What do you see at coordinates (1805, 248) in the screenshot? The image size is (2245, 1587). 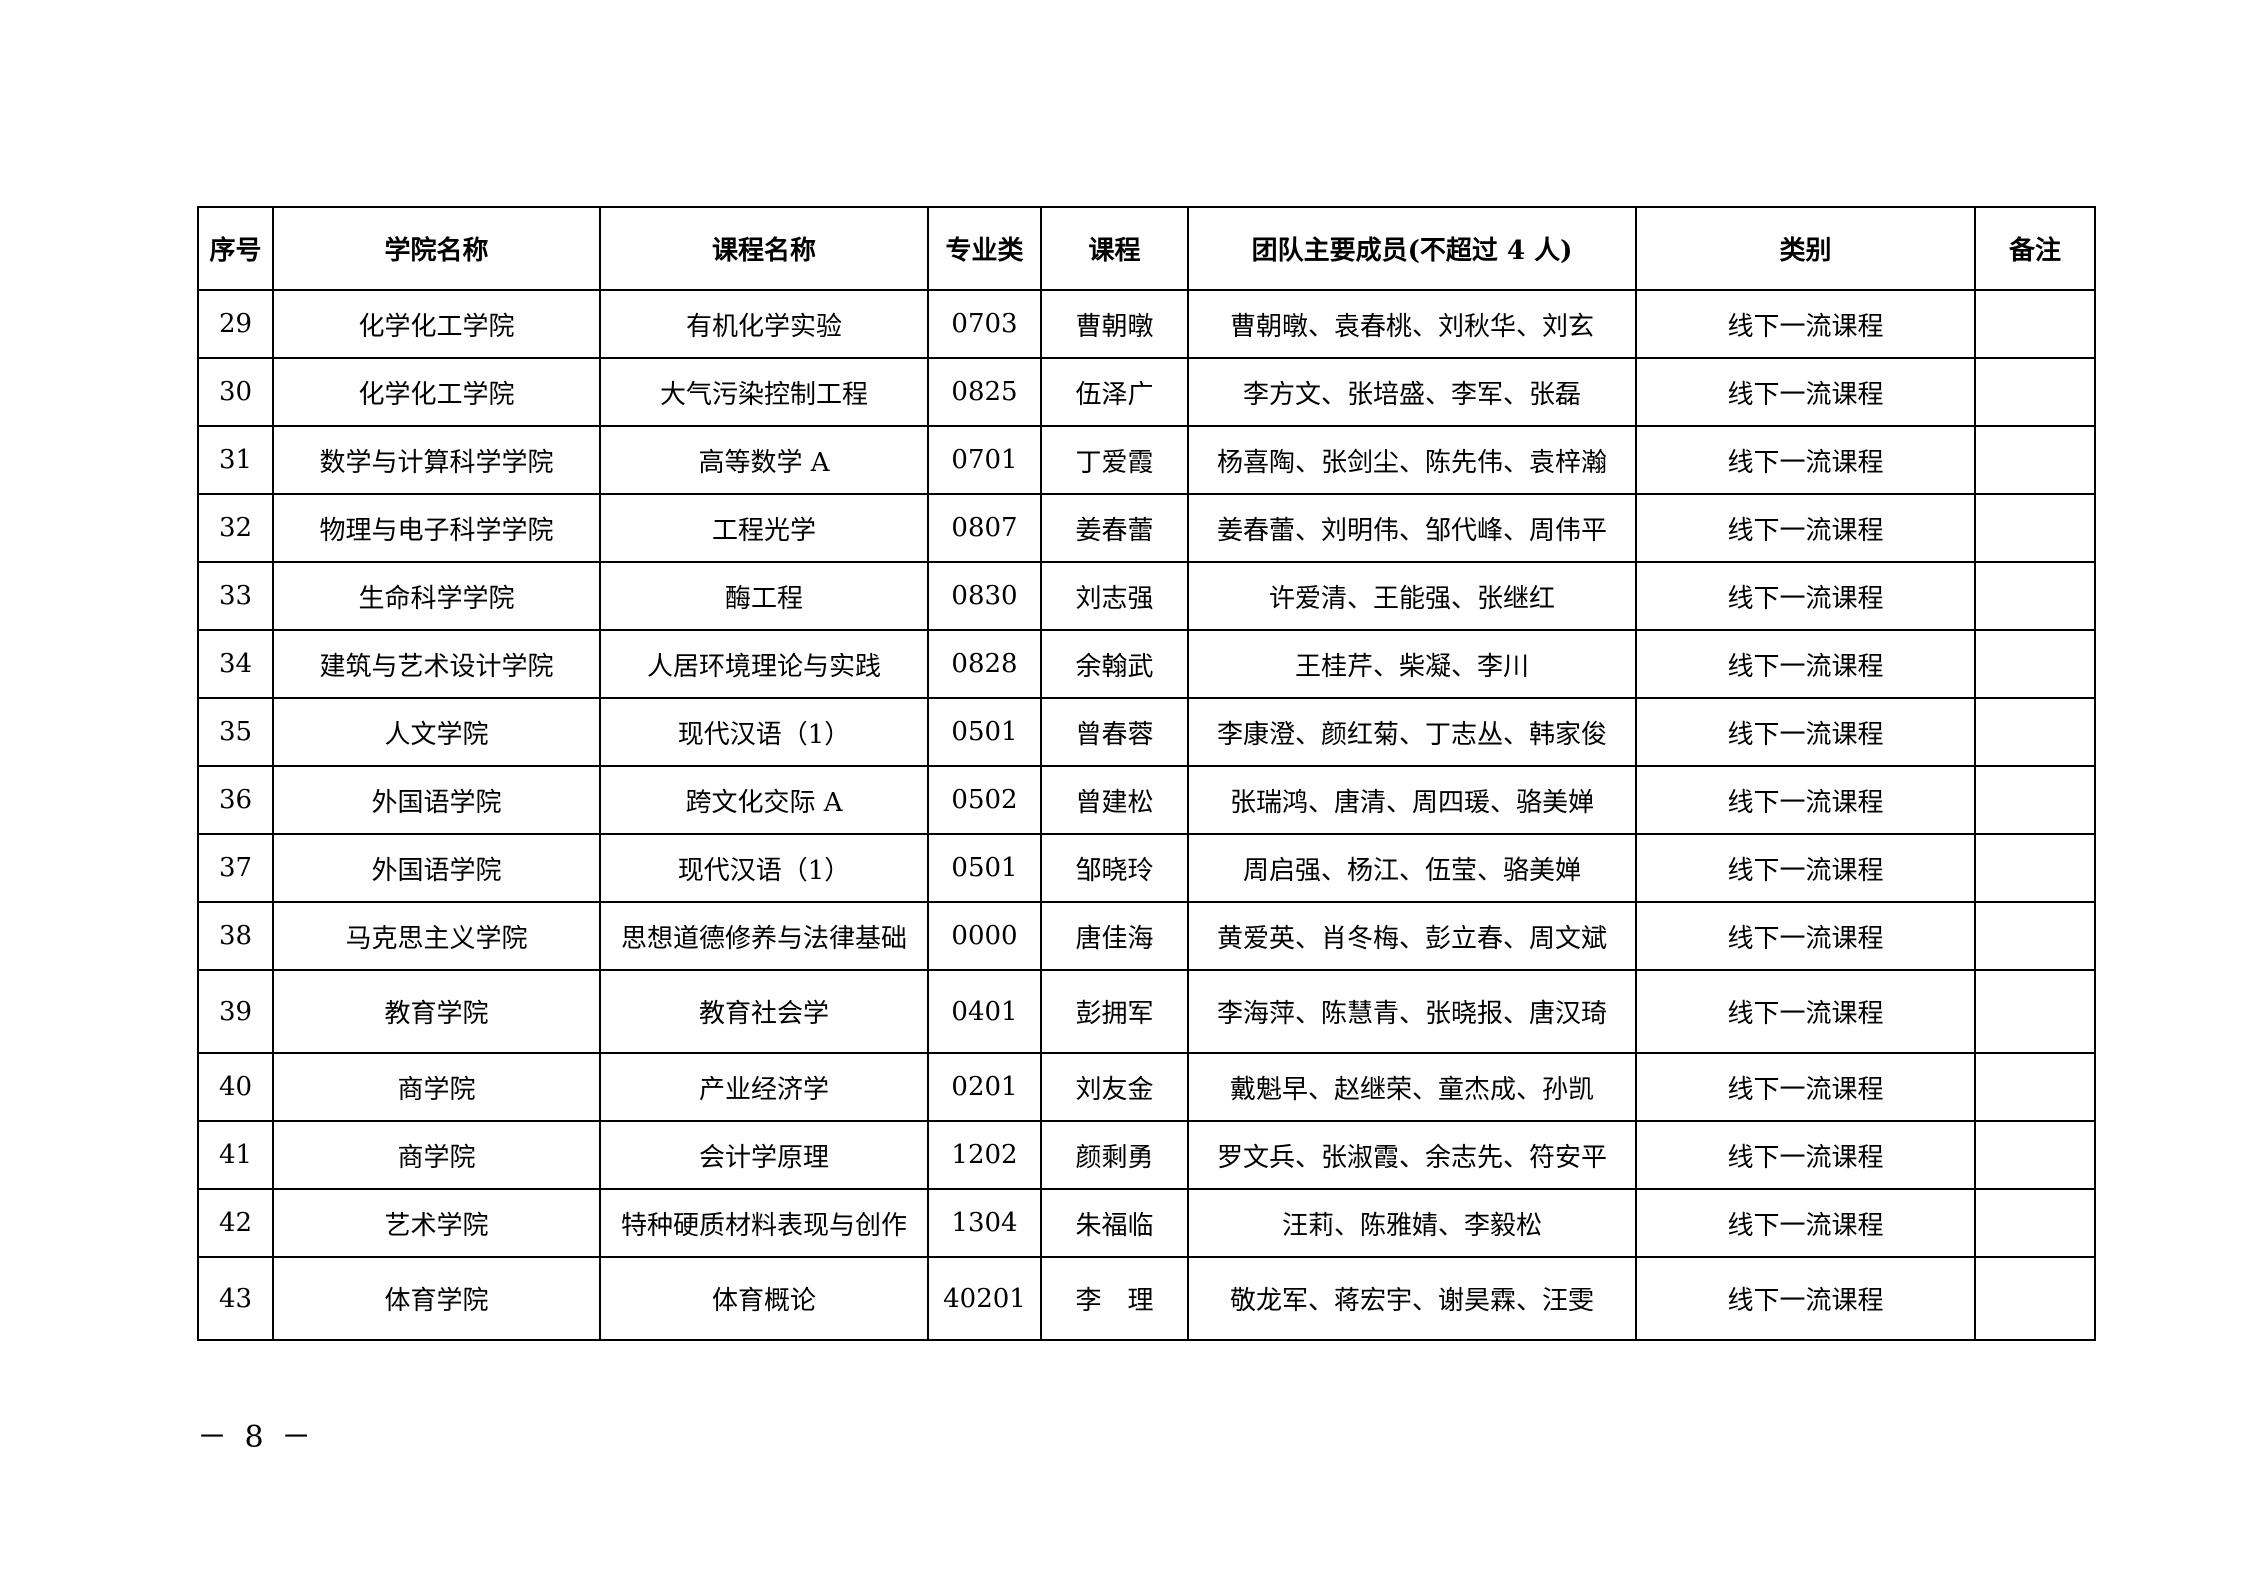 I see `header-category: 类别` at bounding box center [1805, 248].